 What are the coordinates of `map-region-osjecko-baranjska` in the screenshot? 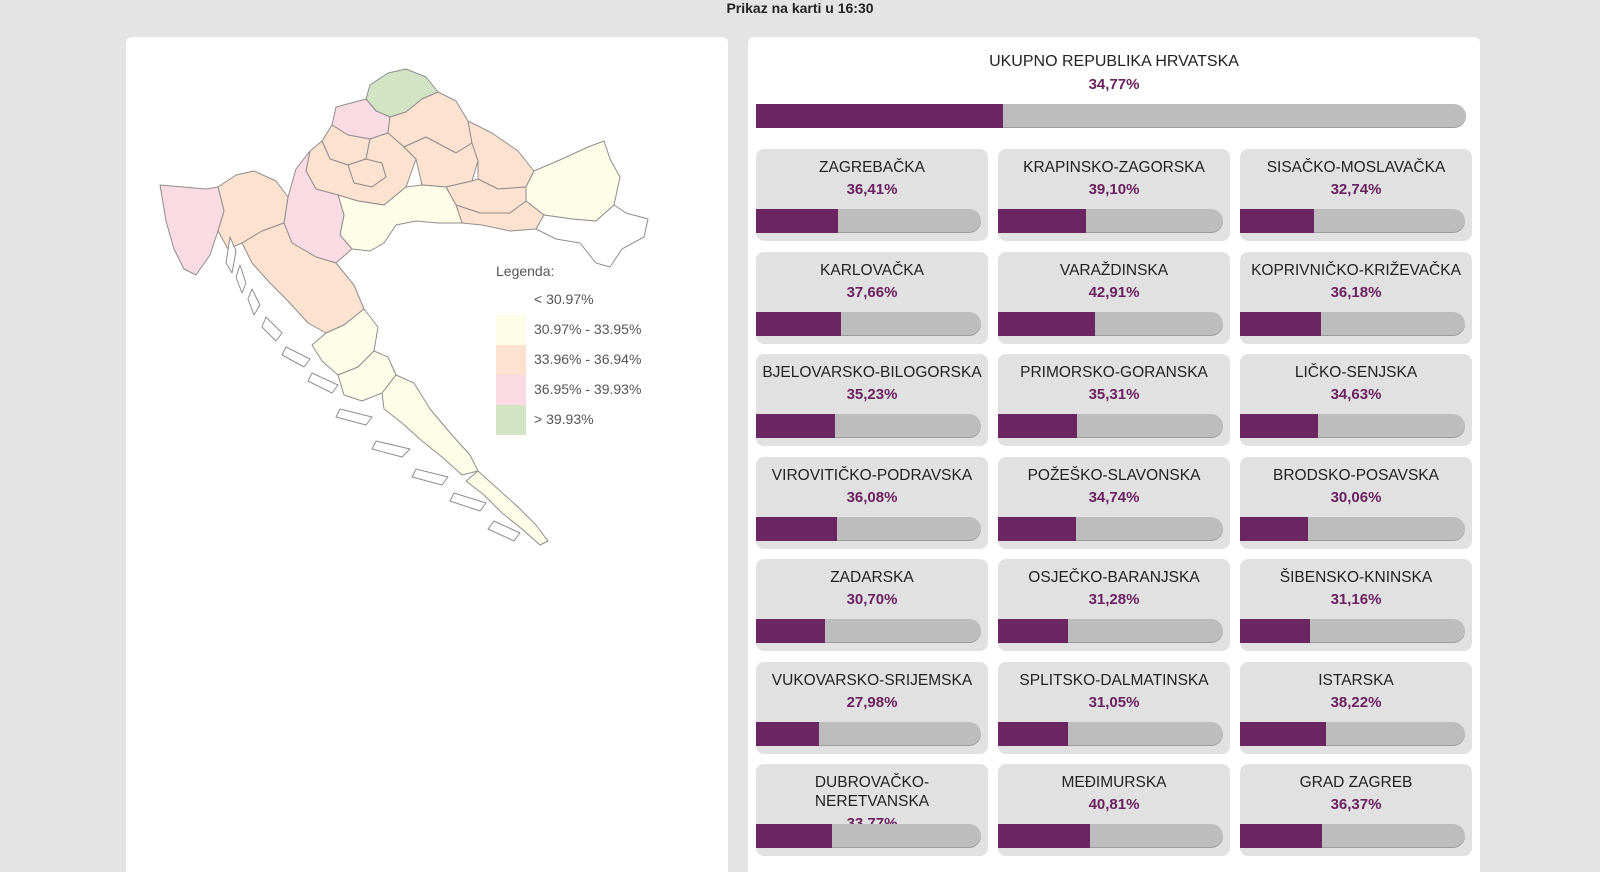 It's located at (573, 181).